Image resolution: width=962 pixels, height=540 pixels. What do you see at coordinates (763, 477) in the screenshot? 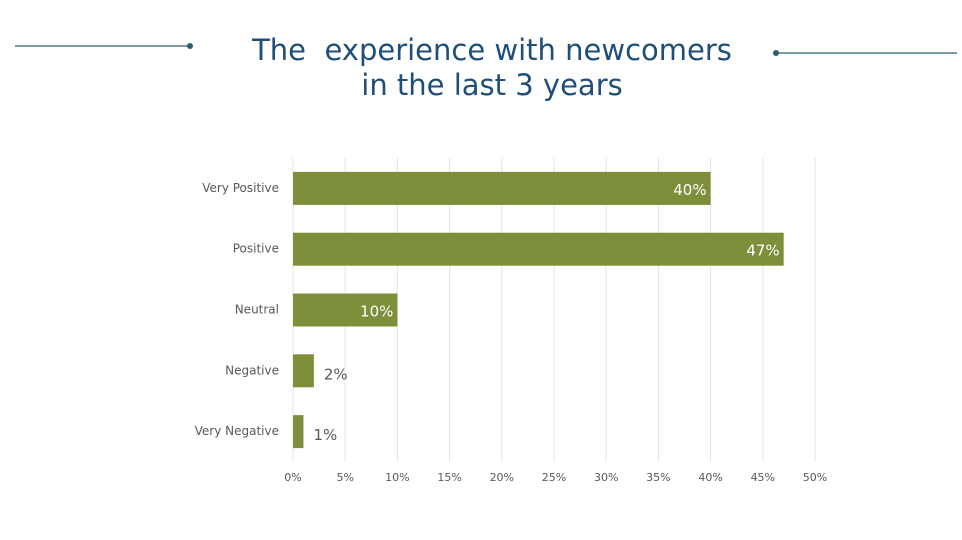
I see `x-tick-label: 45%` at bounding box center [763, 477].